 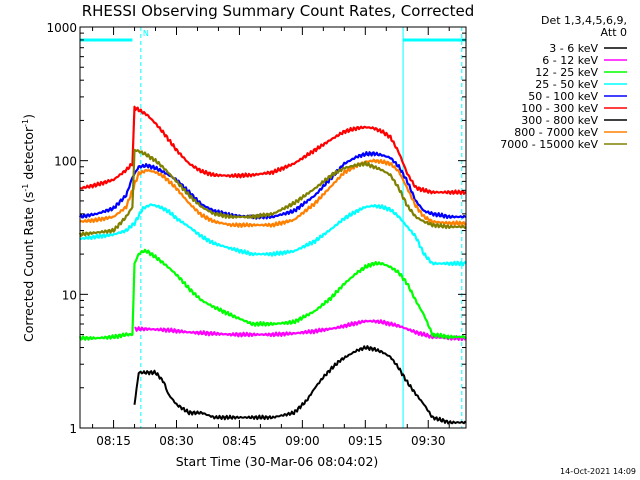 What do you see at coordinates (65, 162) in the screenshot?
I see `y-tick-label-2: 100` at bounding box center [65, 162].